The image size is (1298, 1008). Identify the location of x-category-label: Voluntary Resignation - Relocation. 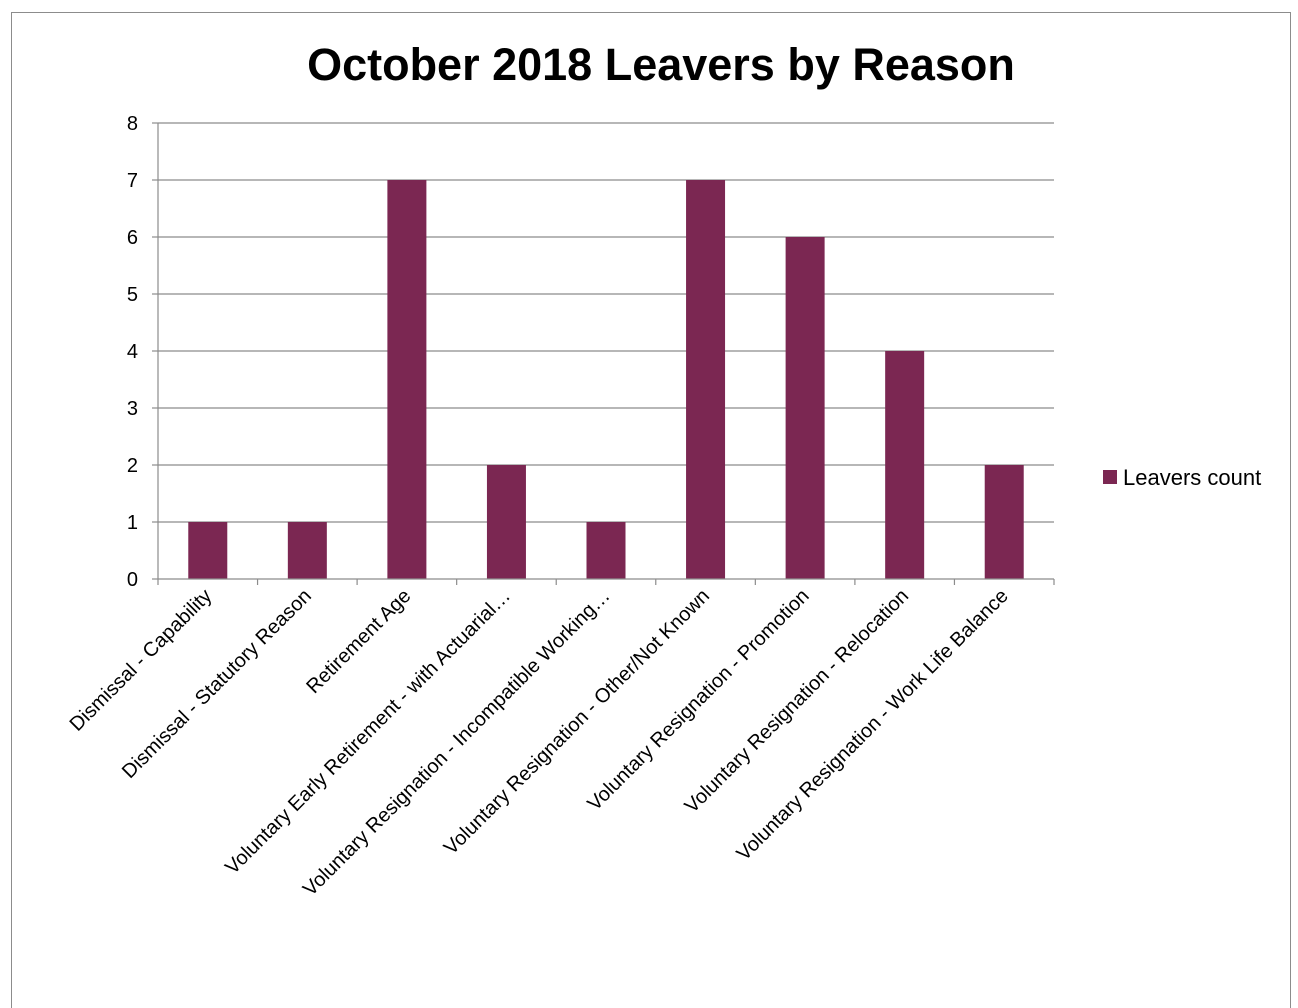
(797, 701).